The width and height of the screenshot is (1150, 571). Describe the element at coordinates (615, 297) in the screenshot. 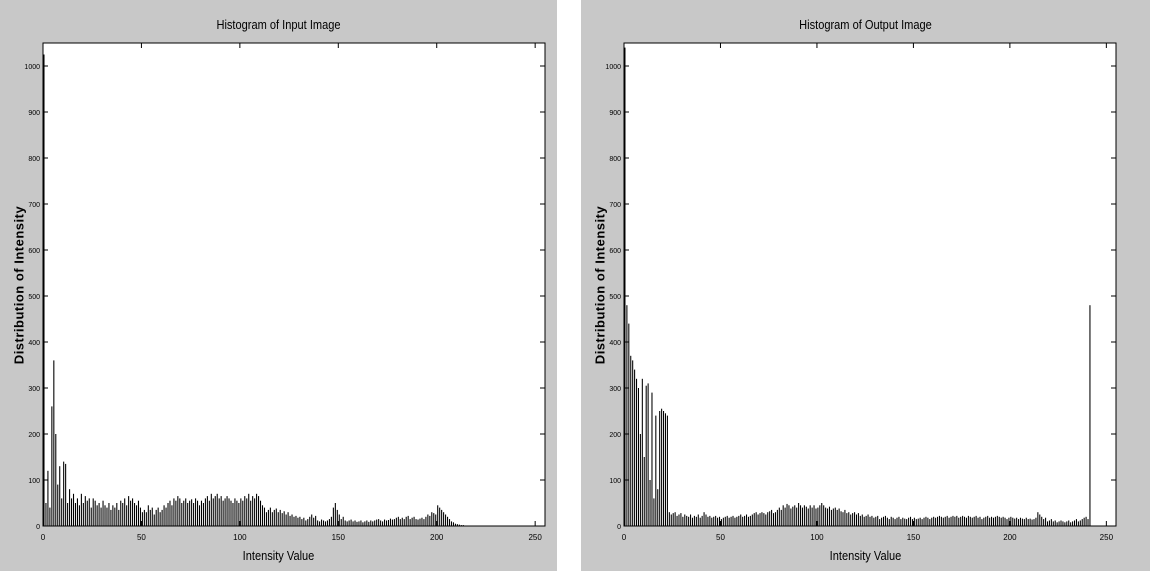

I see `y-tick-label: 500` at that location.